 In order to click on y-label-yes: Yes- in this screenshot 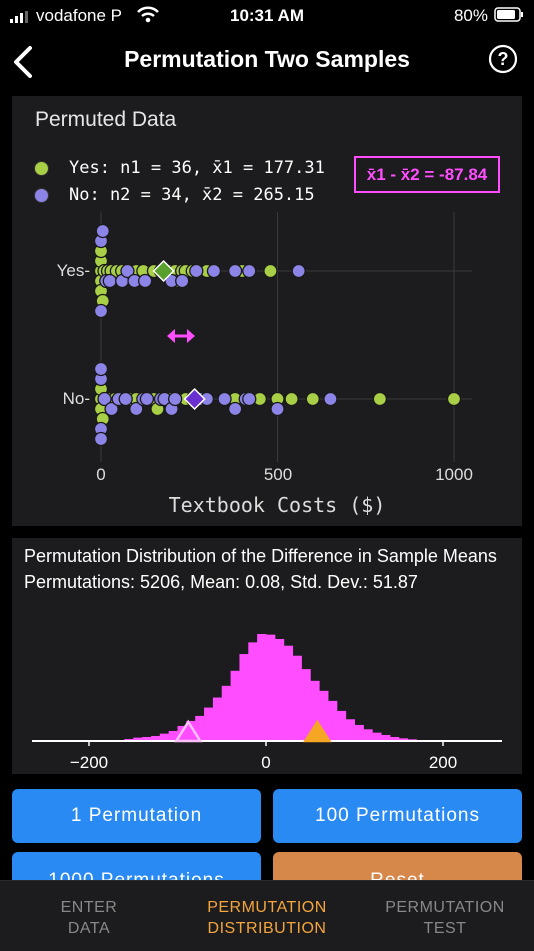, I will do `click(73, 270)`.